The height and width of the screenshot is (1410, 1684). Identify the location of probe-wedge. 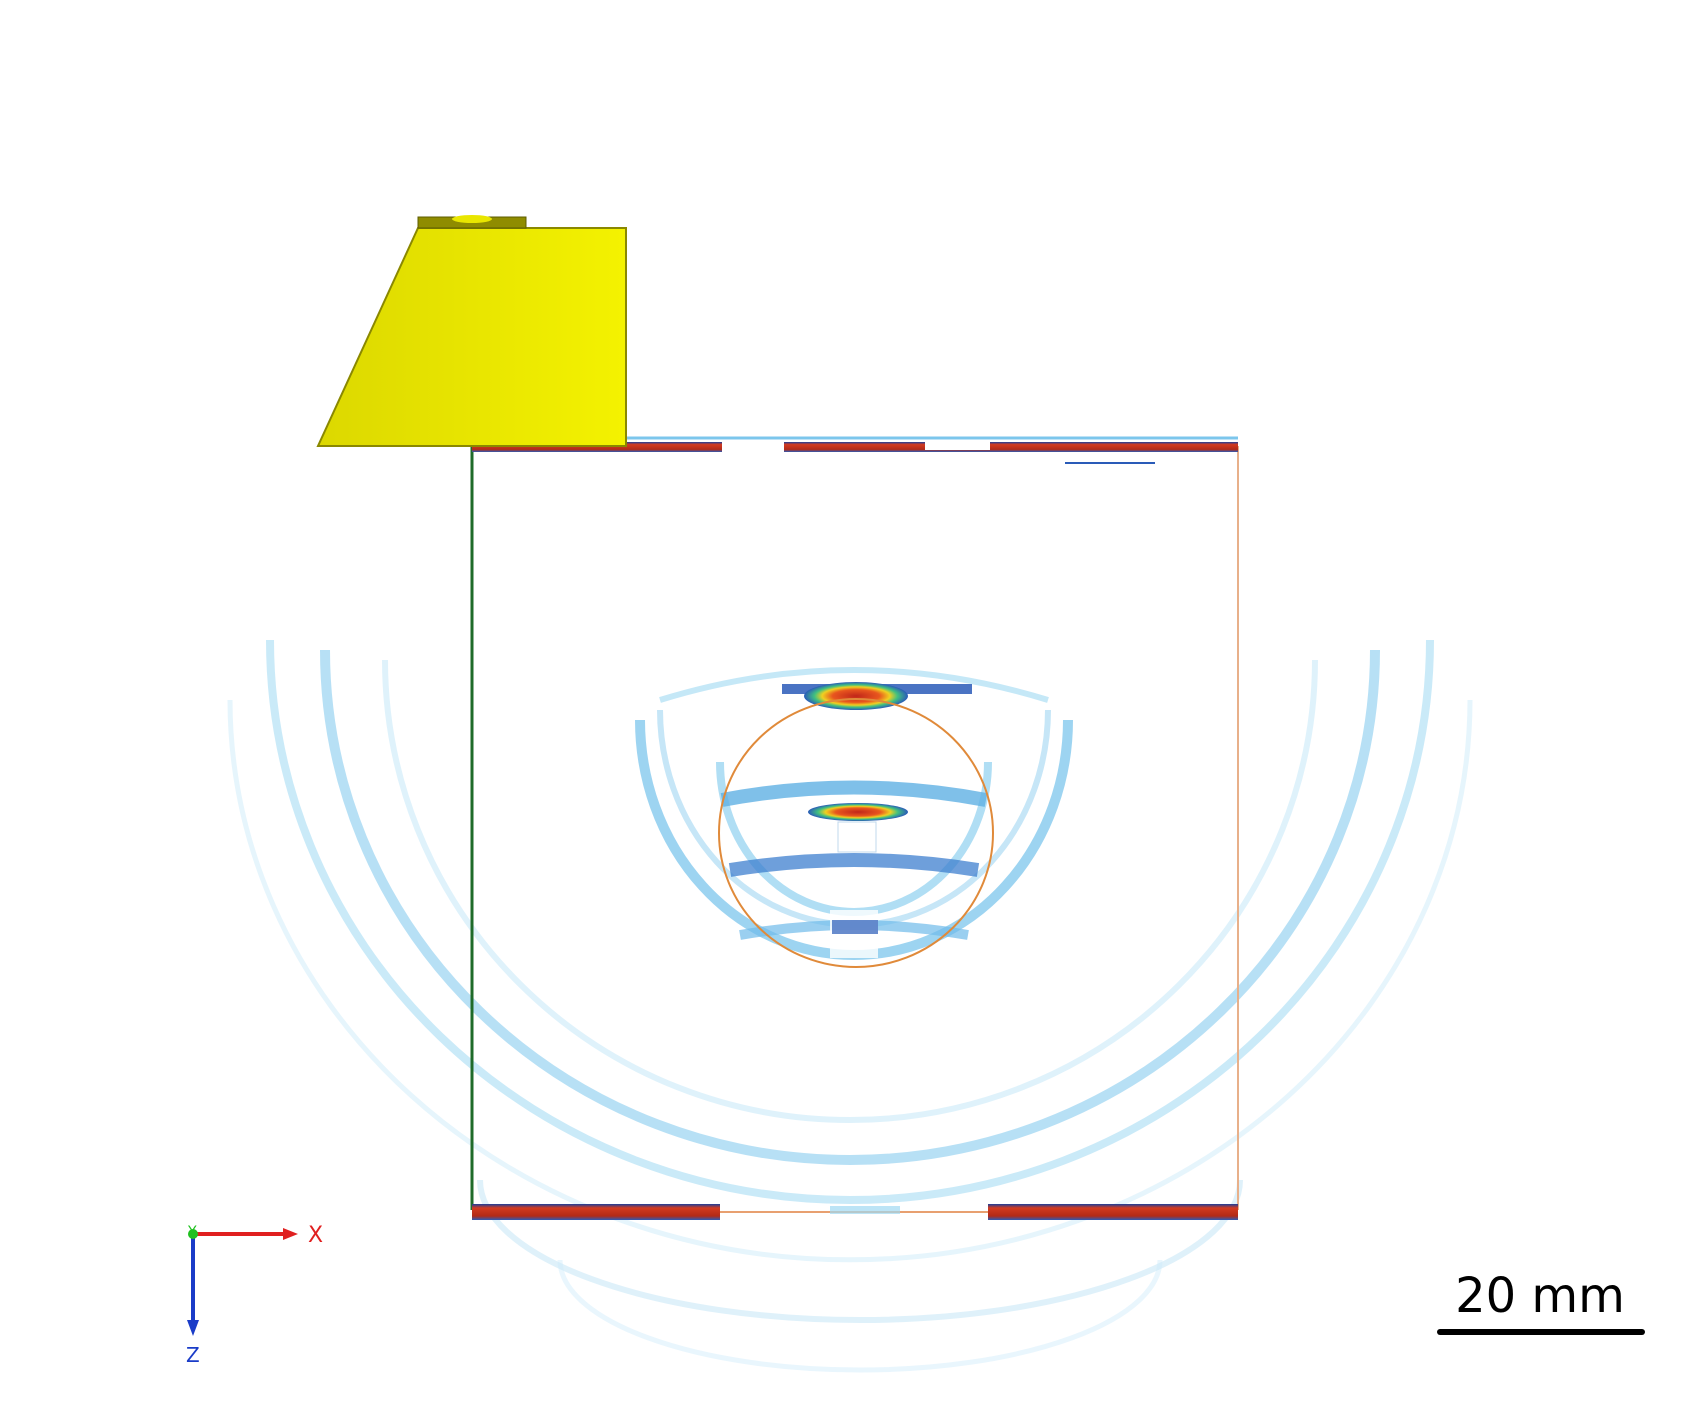
(471, 337).